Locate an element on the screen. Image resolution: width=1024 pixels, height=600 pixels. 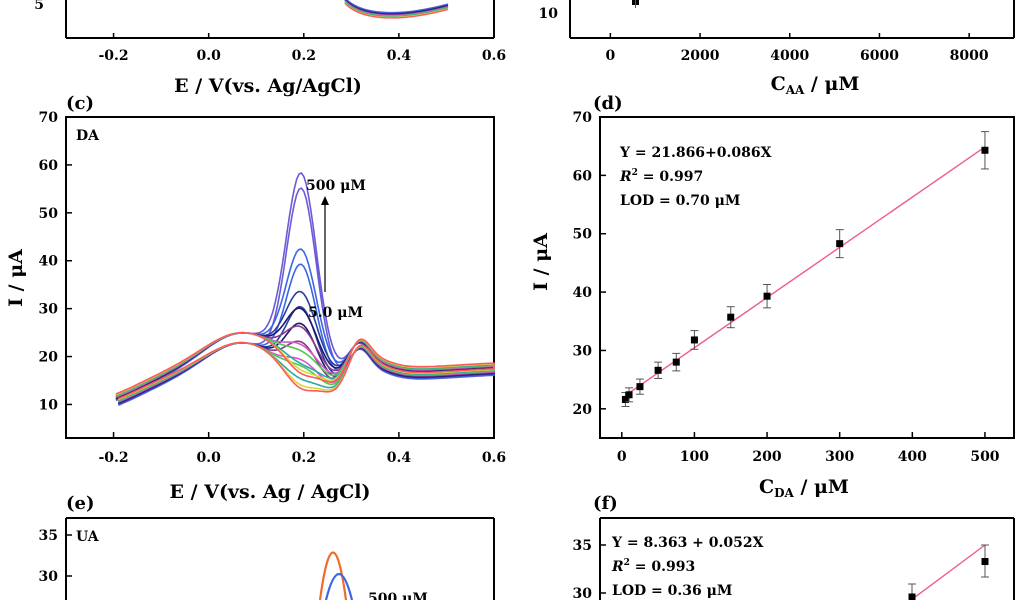
panel-b-x-tick-label: 6000 is located at coordinates (879, 56).